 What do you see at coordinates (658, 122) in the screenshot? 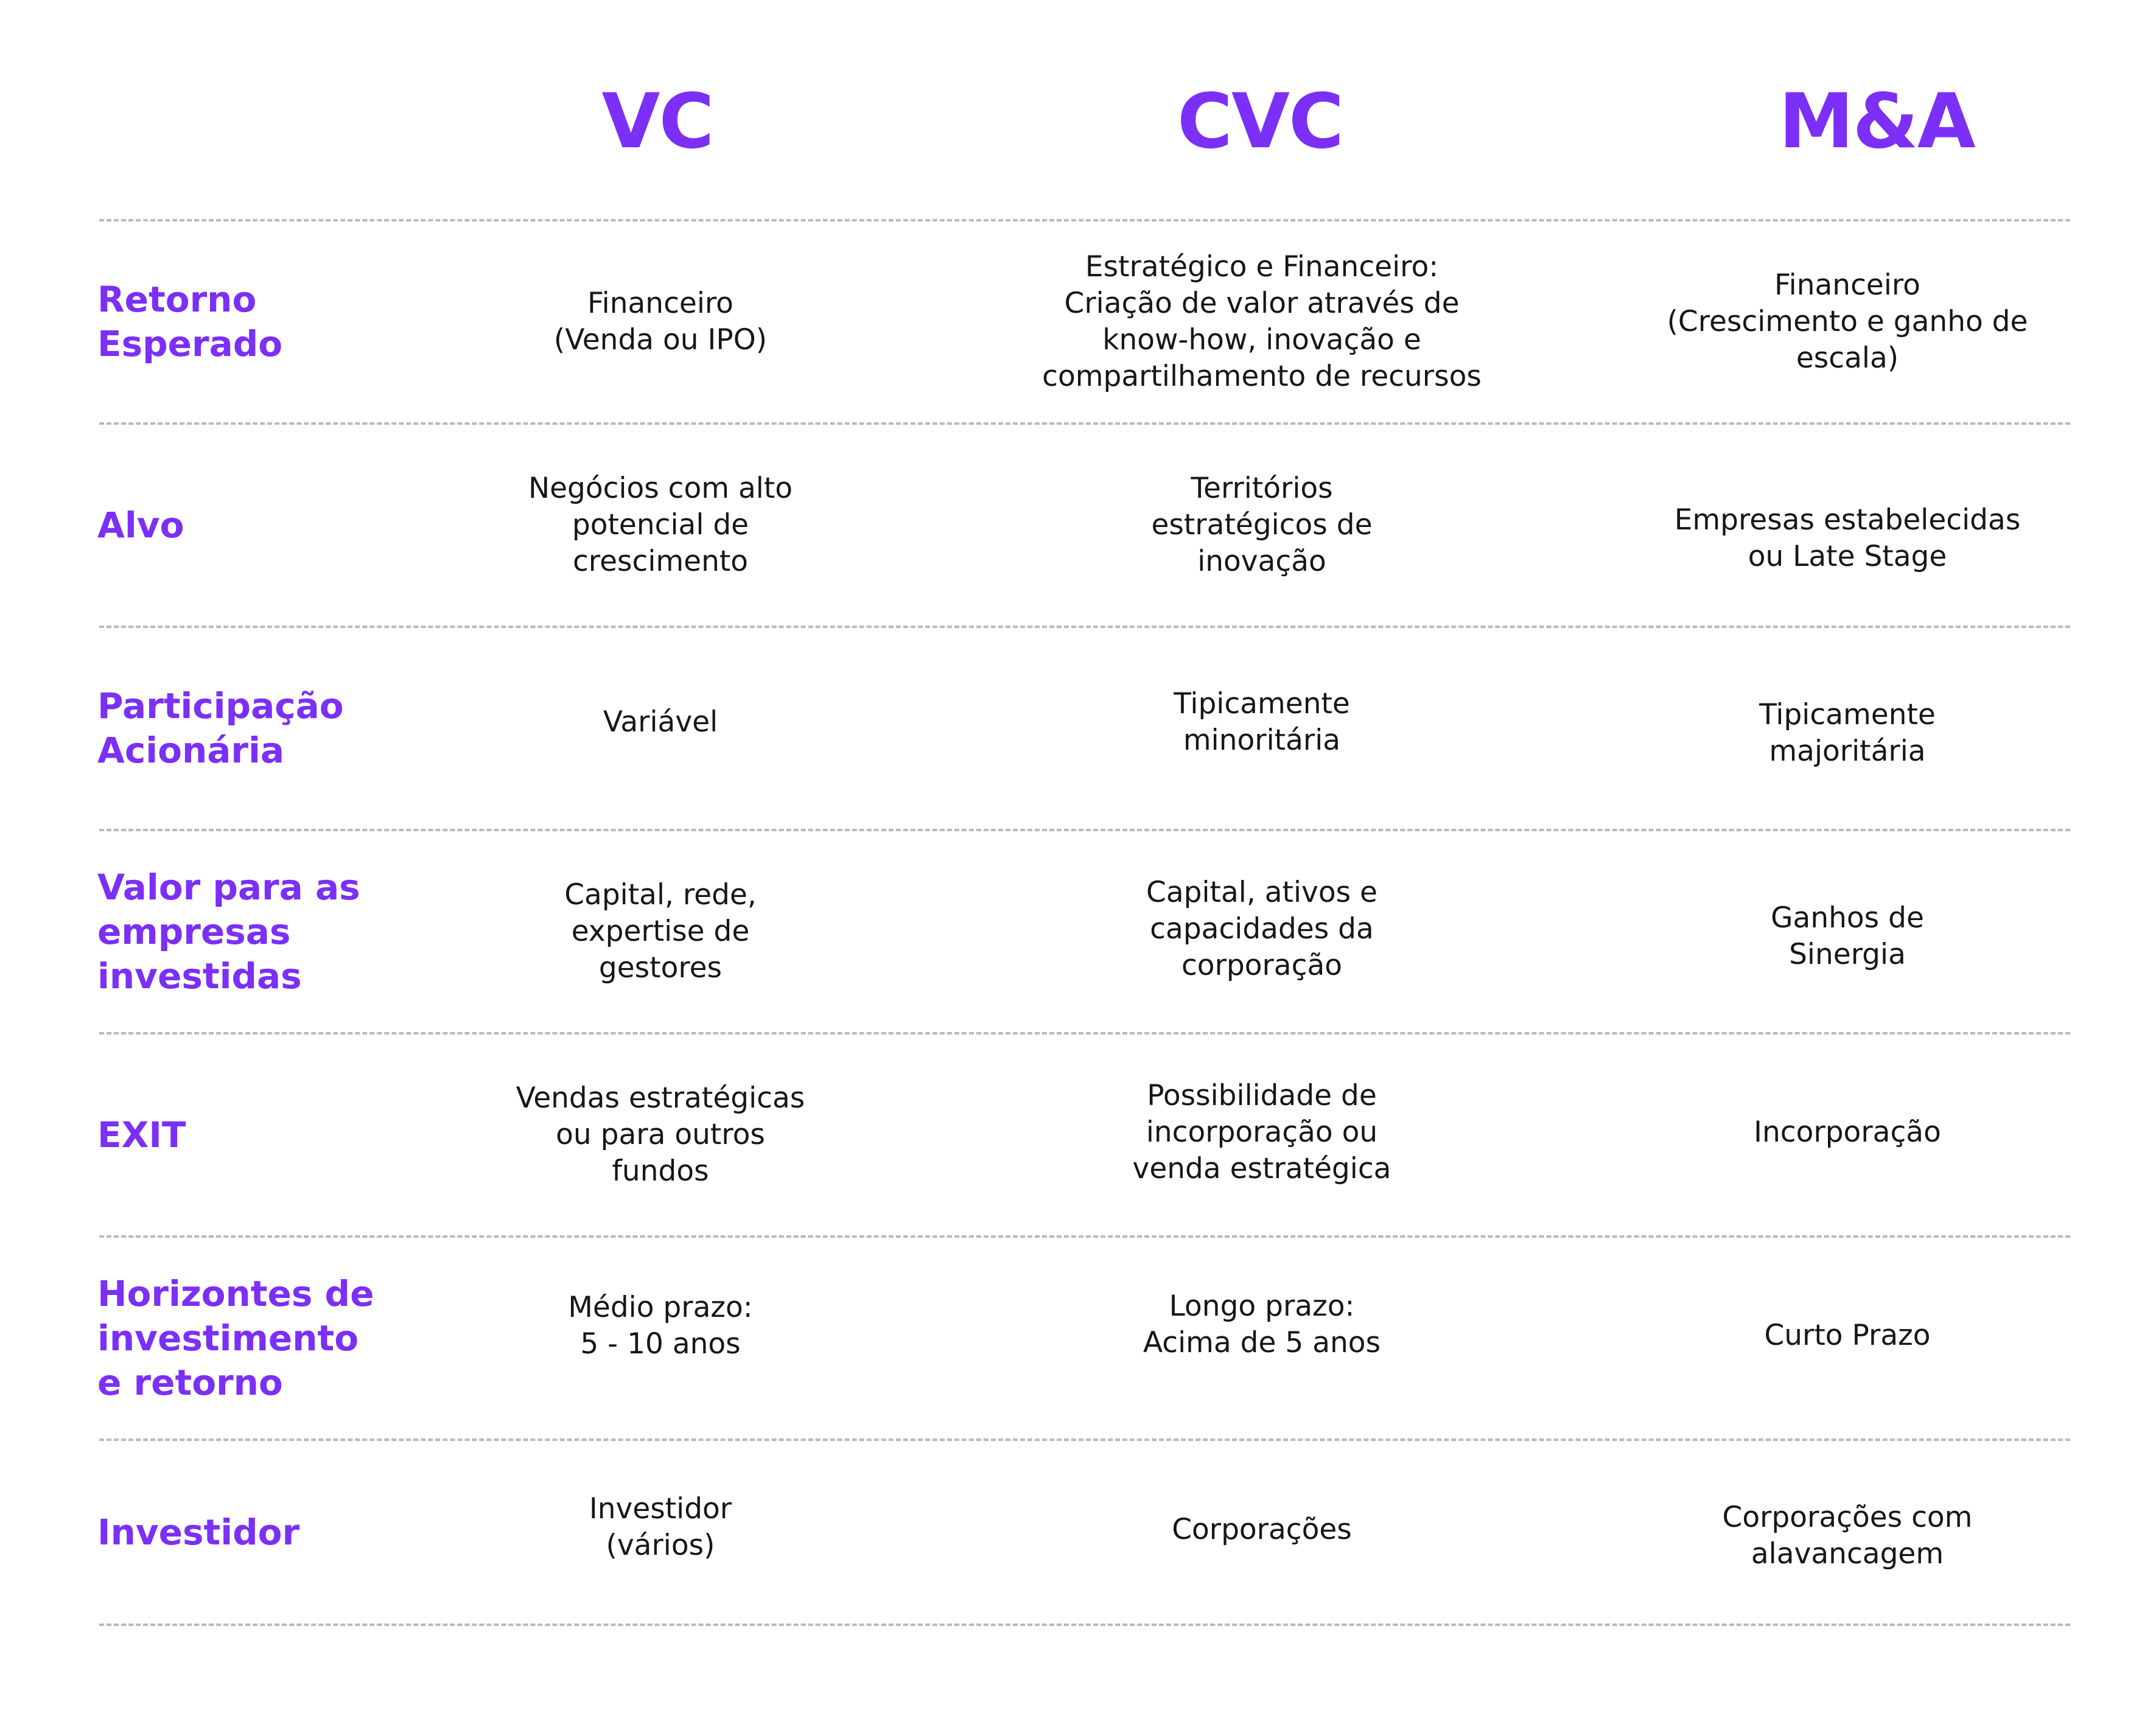
I see `column-header-vc: VC` at bounding box center [658, 122].